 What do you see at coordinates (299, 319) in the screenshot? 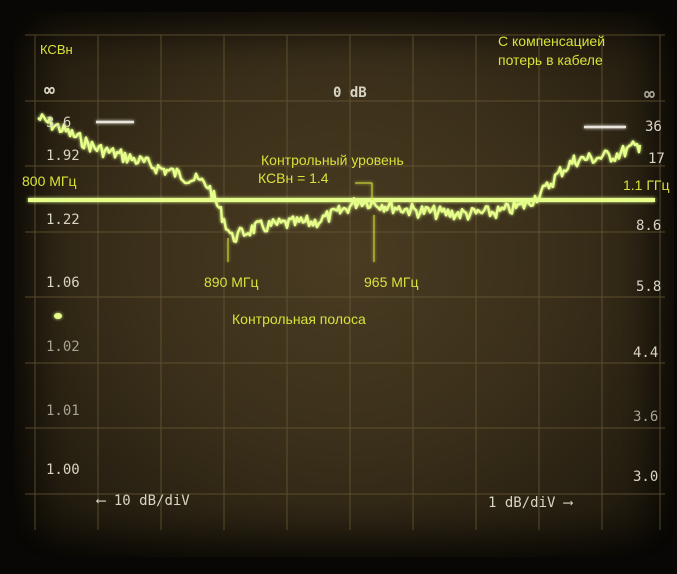
I see `control-band-label: Контрольная полоса` at bounding box center [299, 319].